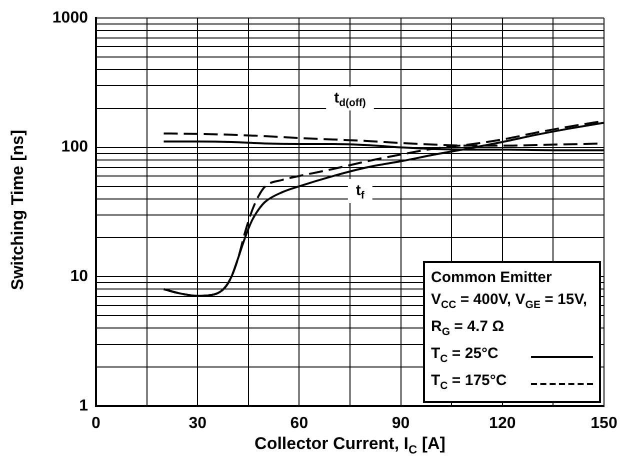  I want to click on legend-label: T$_{C}$ = 25°C, so click(465, 355).